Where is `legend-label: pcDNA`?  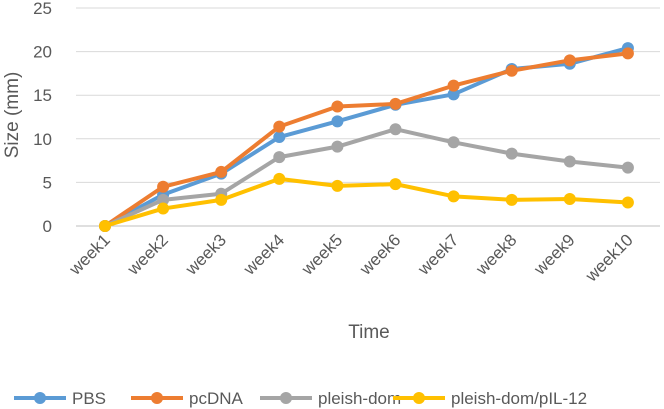
legend-label: pcDNA is located at coordinates (216, 398).